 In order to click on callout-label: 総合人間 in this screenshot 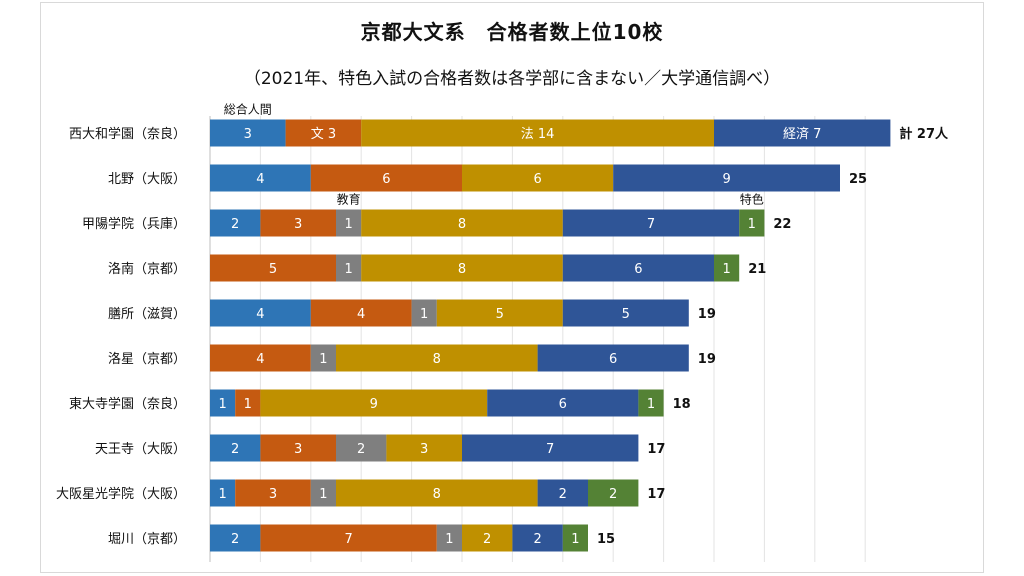, I will do `click(248, 109)`.